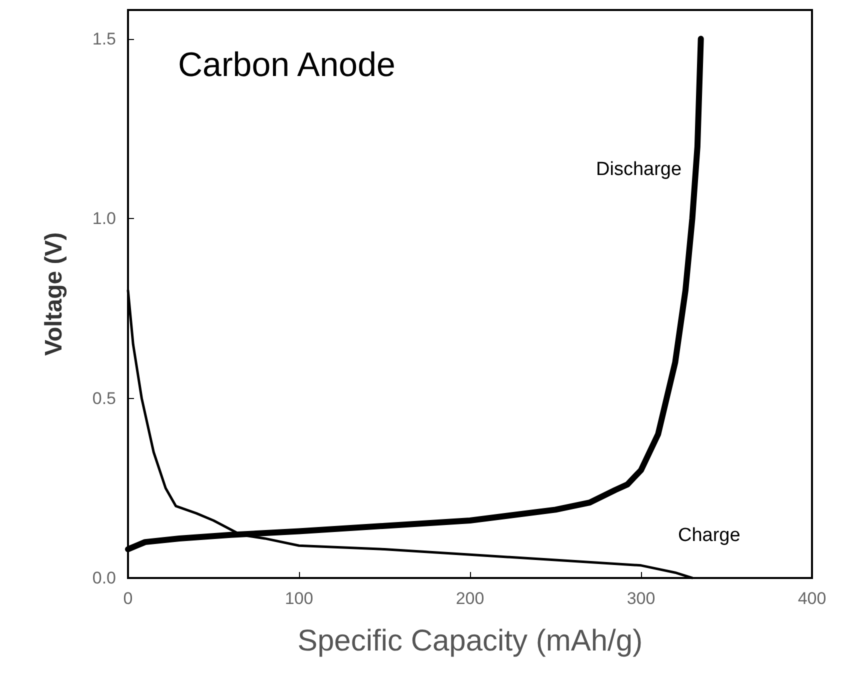 The image size is (848, 677). I want to click on y-axis-title: Voltage (V), so click(54, 294).